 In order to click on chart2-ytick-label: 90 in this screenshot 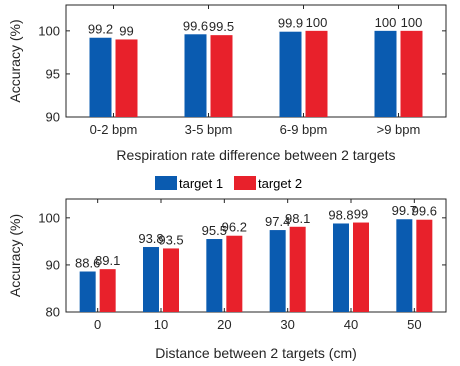, I will do `click(53, 264)`.